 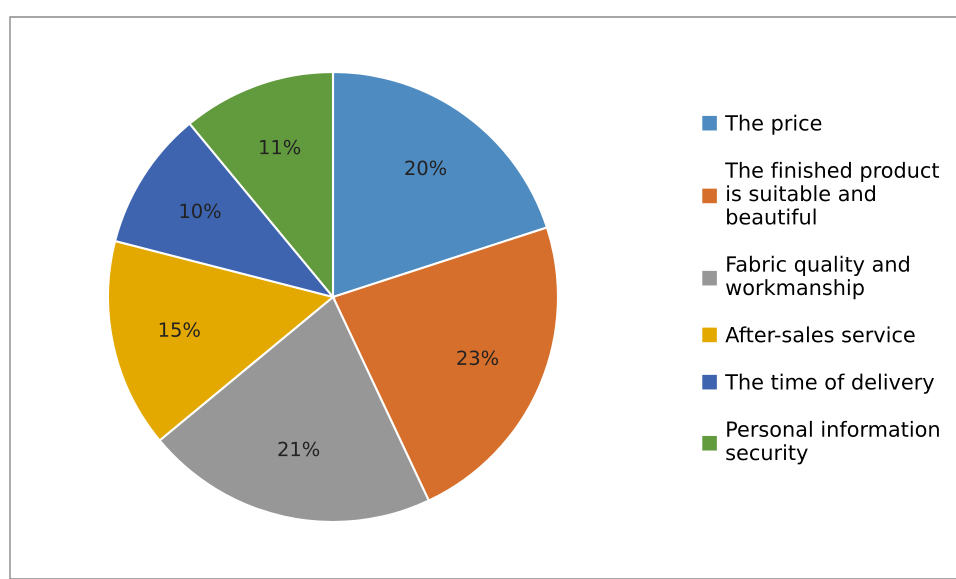 What do you see at coordinates (820, 334) in the screenshot?
I see `legend-label: After-sales service` at bounding box center [820, 334].